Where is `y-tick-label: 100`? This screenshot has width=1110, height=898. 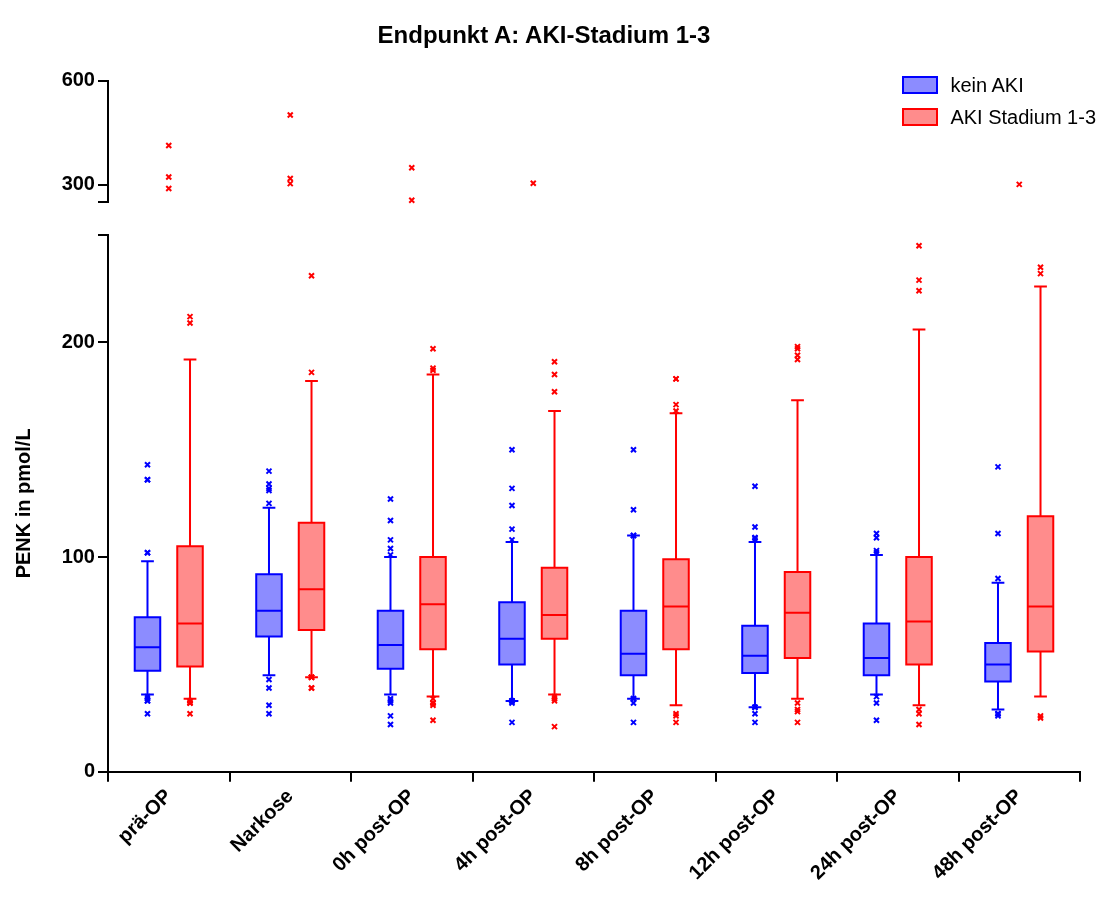
y-tick-label: 100 is located at coordinates (78, 555).